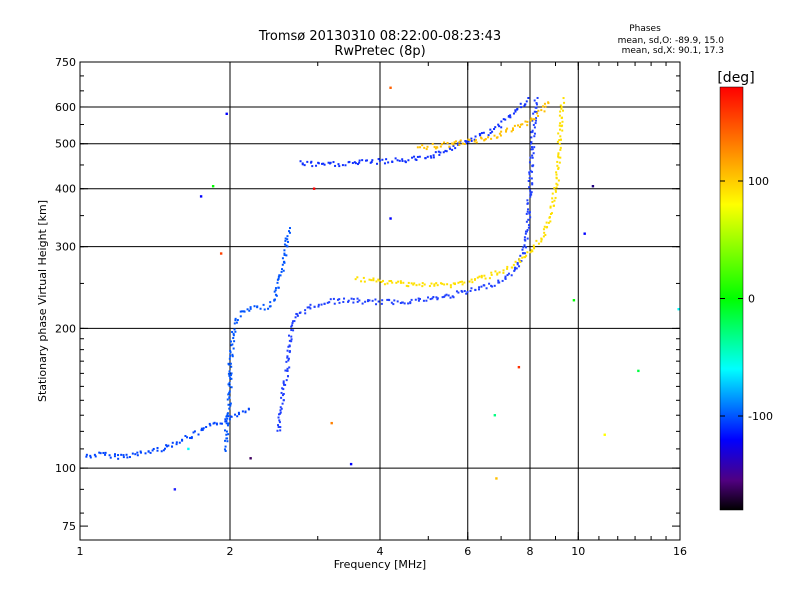  What do you see at coordinates (379, 36) in the screenshot?
I see `chart-title: Tromsø 20130310 08:22:00-08:23:43` at bounding box center [379, 36].